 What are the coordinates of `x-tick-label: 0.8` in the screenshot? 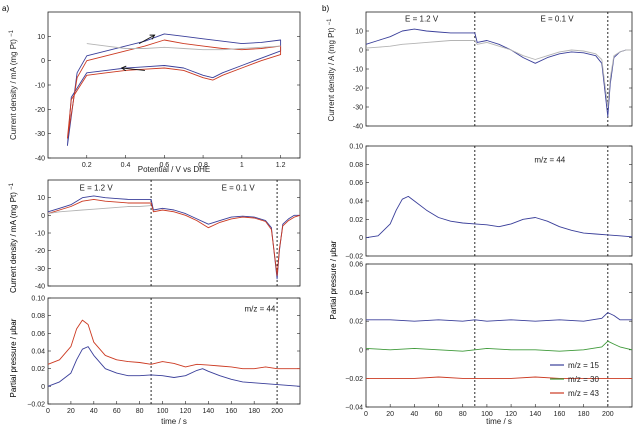 It's located at (203, 165).